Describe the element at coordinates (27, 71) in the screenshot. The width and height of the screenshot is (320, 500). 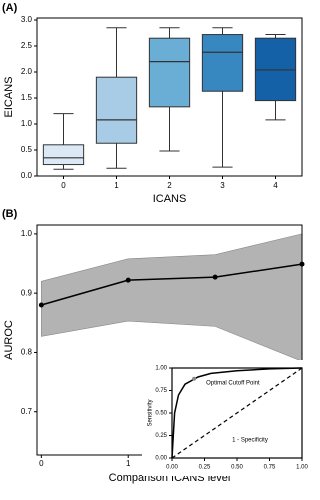
I see `y-tick-label: 2.0` at that location.